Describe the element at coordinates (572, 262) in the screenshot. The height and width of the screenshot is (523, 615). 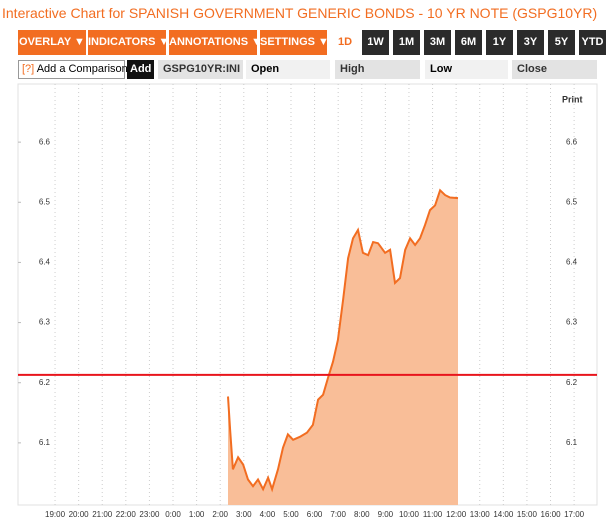
I see `y-tick-label-right: 6.4` at that location.